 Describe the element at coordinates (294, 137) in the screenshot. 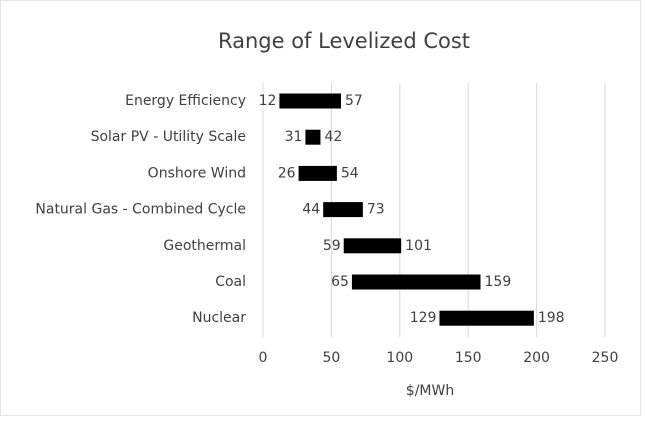

I see `low-label: 31` at that location.